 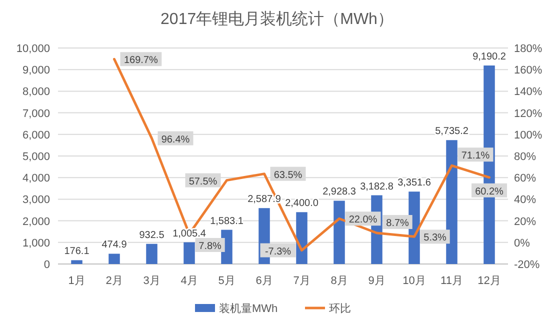 I want to click on y2-tick-label: -20%, so click(x=527, y=265).